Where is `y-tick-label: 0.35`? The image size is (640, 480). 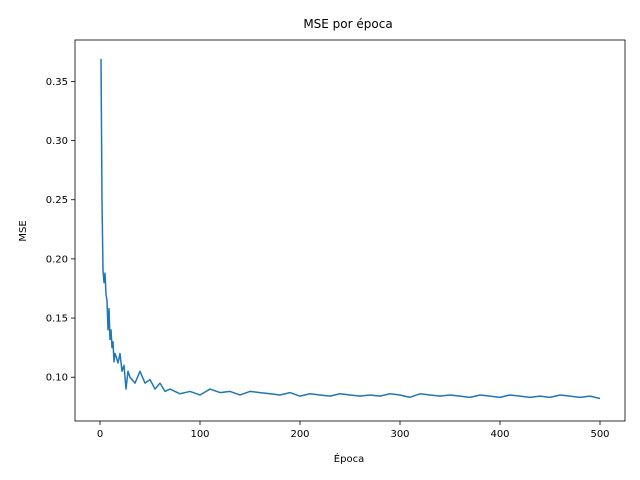
y-tick-label: 0.35 is located at coordinates (57, 82).